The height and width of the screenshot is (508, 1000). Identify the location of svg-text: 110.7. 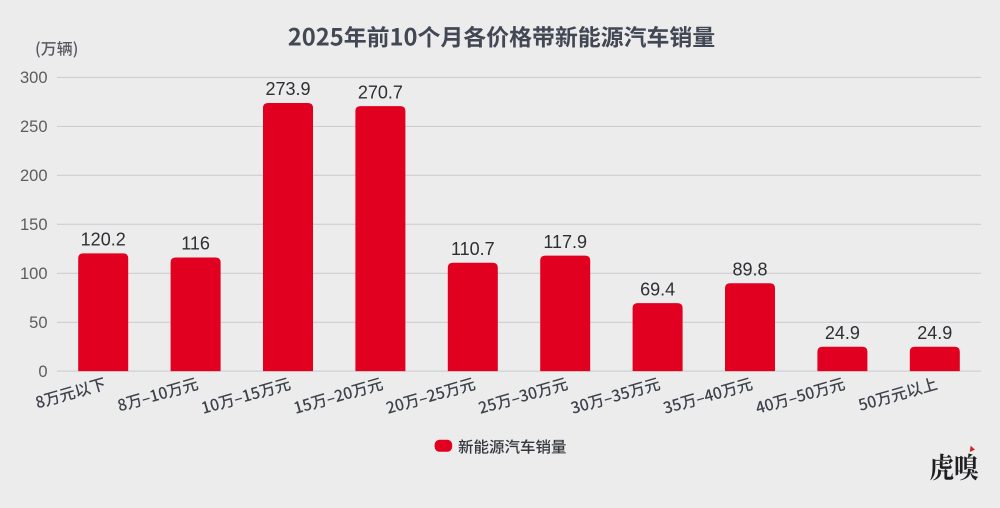
(473, 249).